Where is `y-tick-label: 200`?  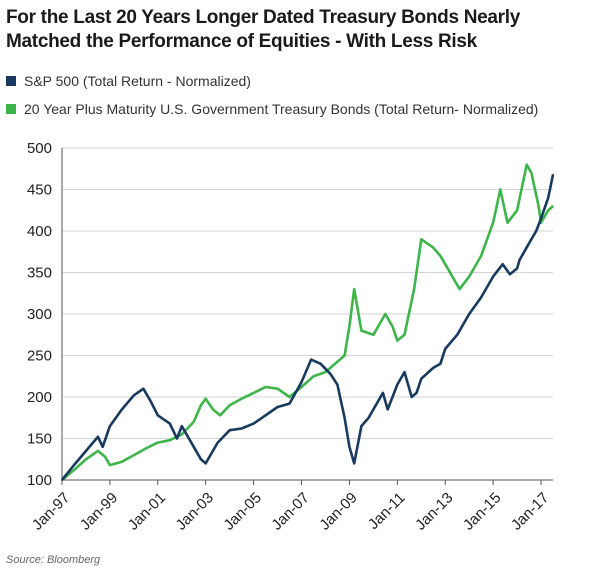 y-tick-label: 200 is located at coordinates (39, 397).